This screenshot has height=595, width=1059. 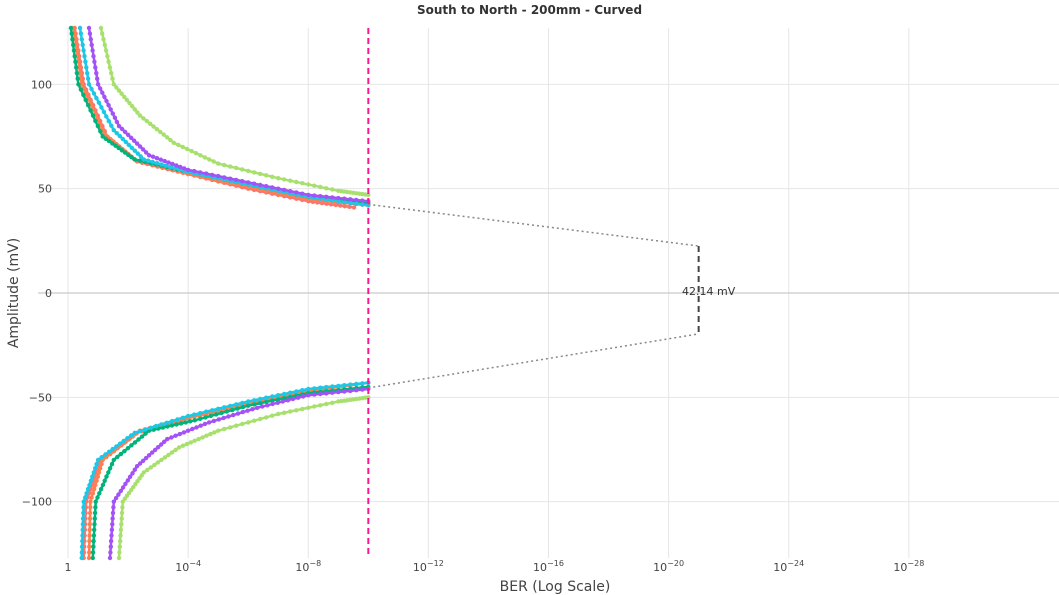 I want to click on x-tick-label: 10⁻⁸, so click(x=308, y=566).